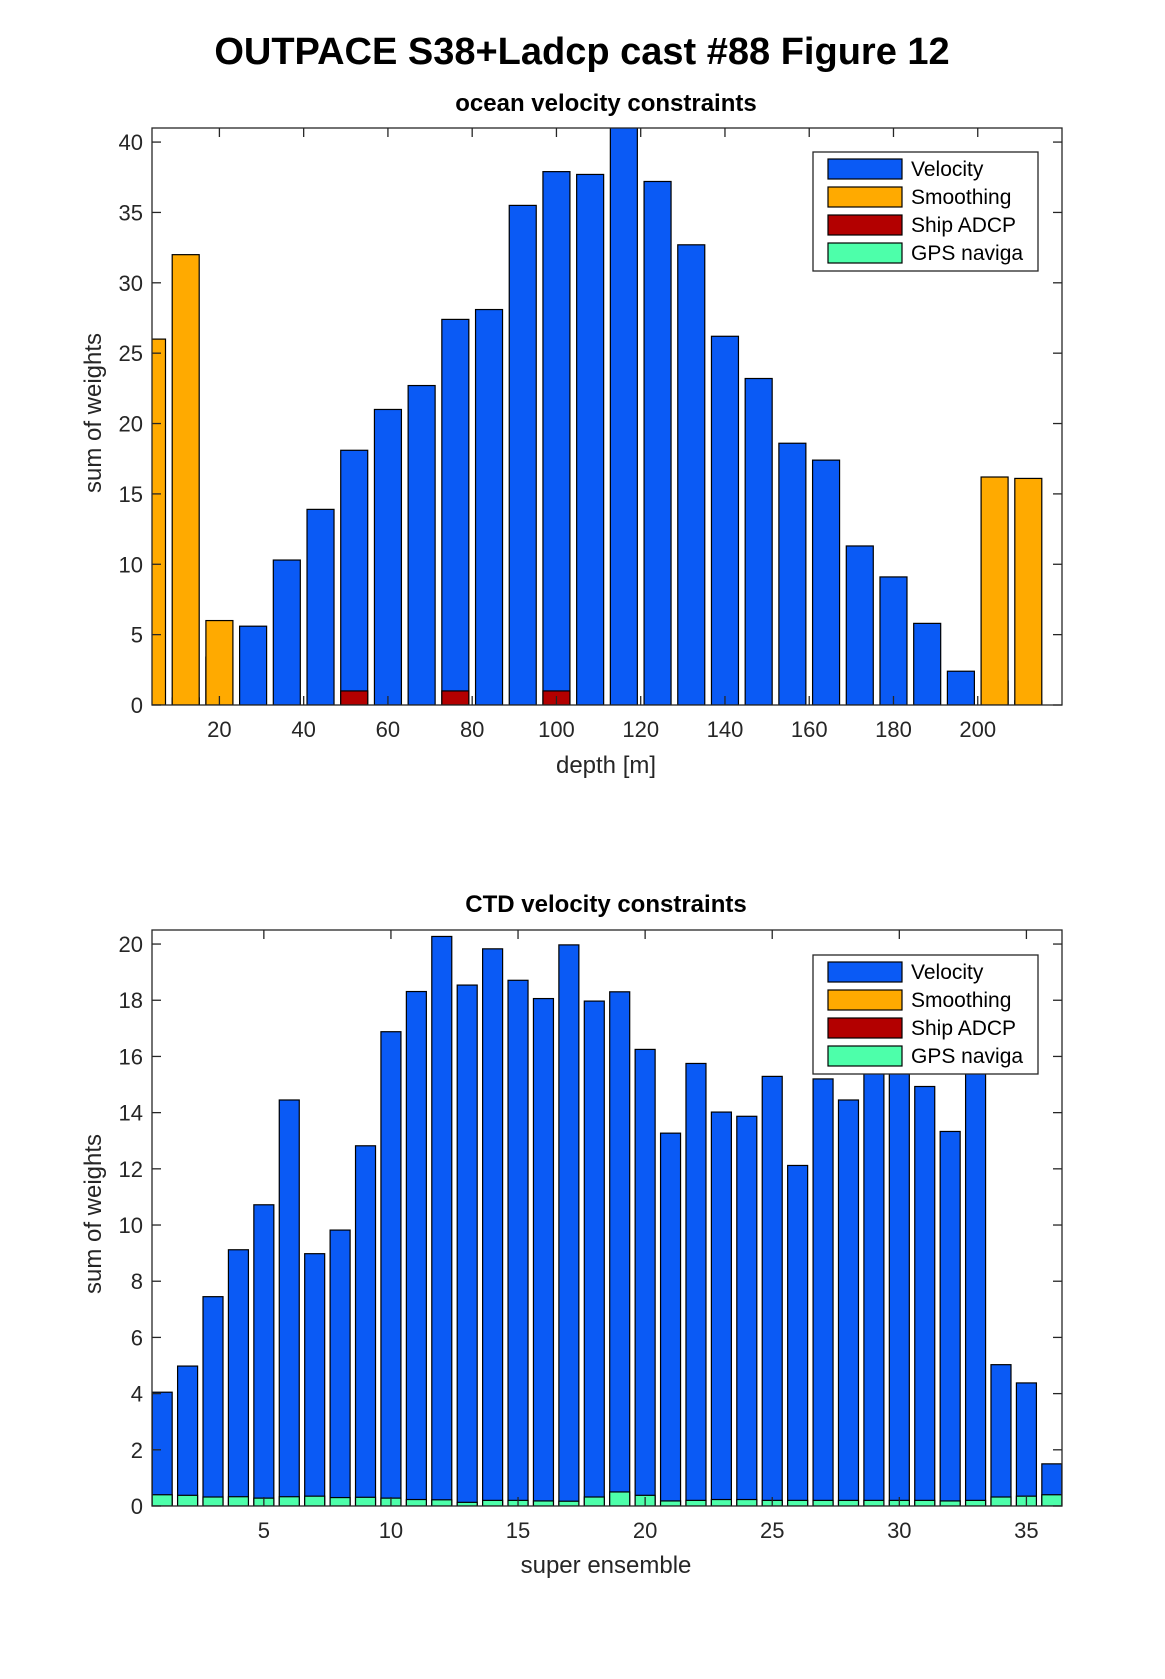 This screenshot has width=1165, height=1679. I want to click on x-tick-label: 20, so click(645, 1530).